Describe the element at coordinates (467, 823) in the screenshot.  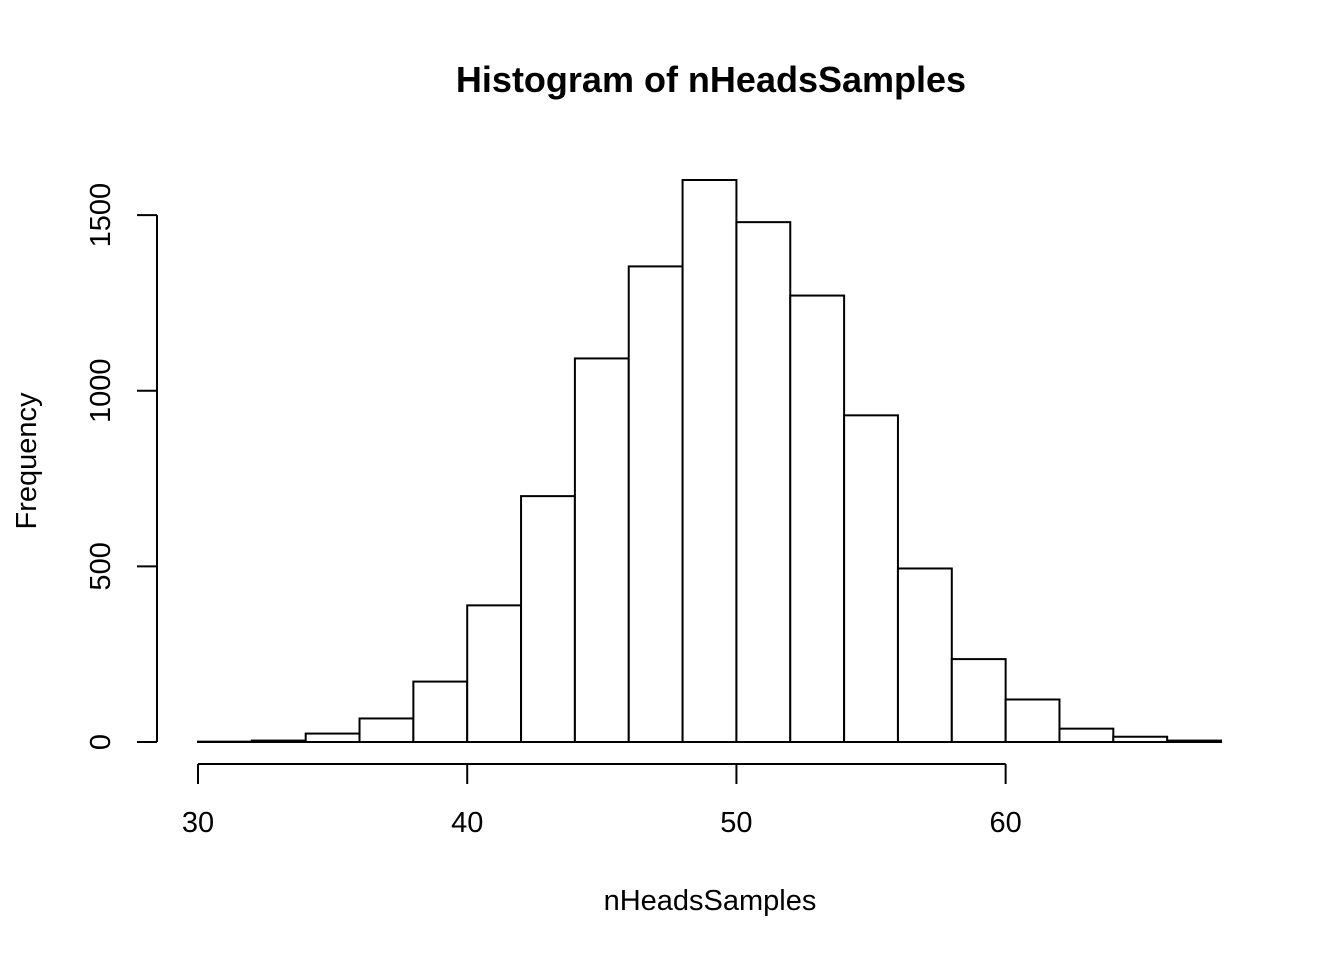
I see `x-tick-label: 40` at that location.